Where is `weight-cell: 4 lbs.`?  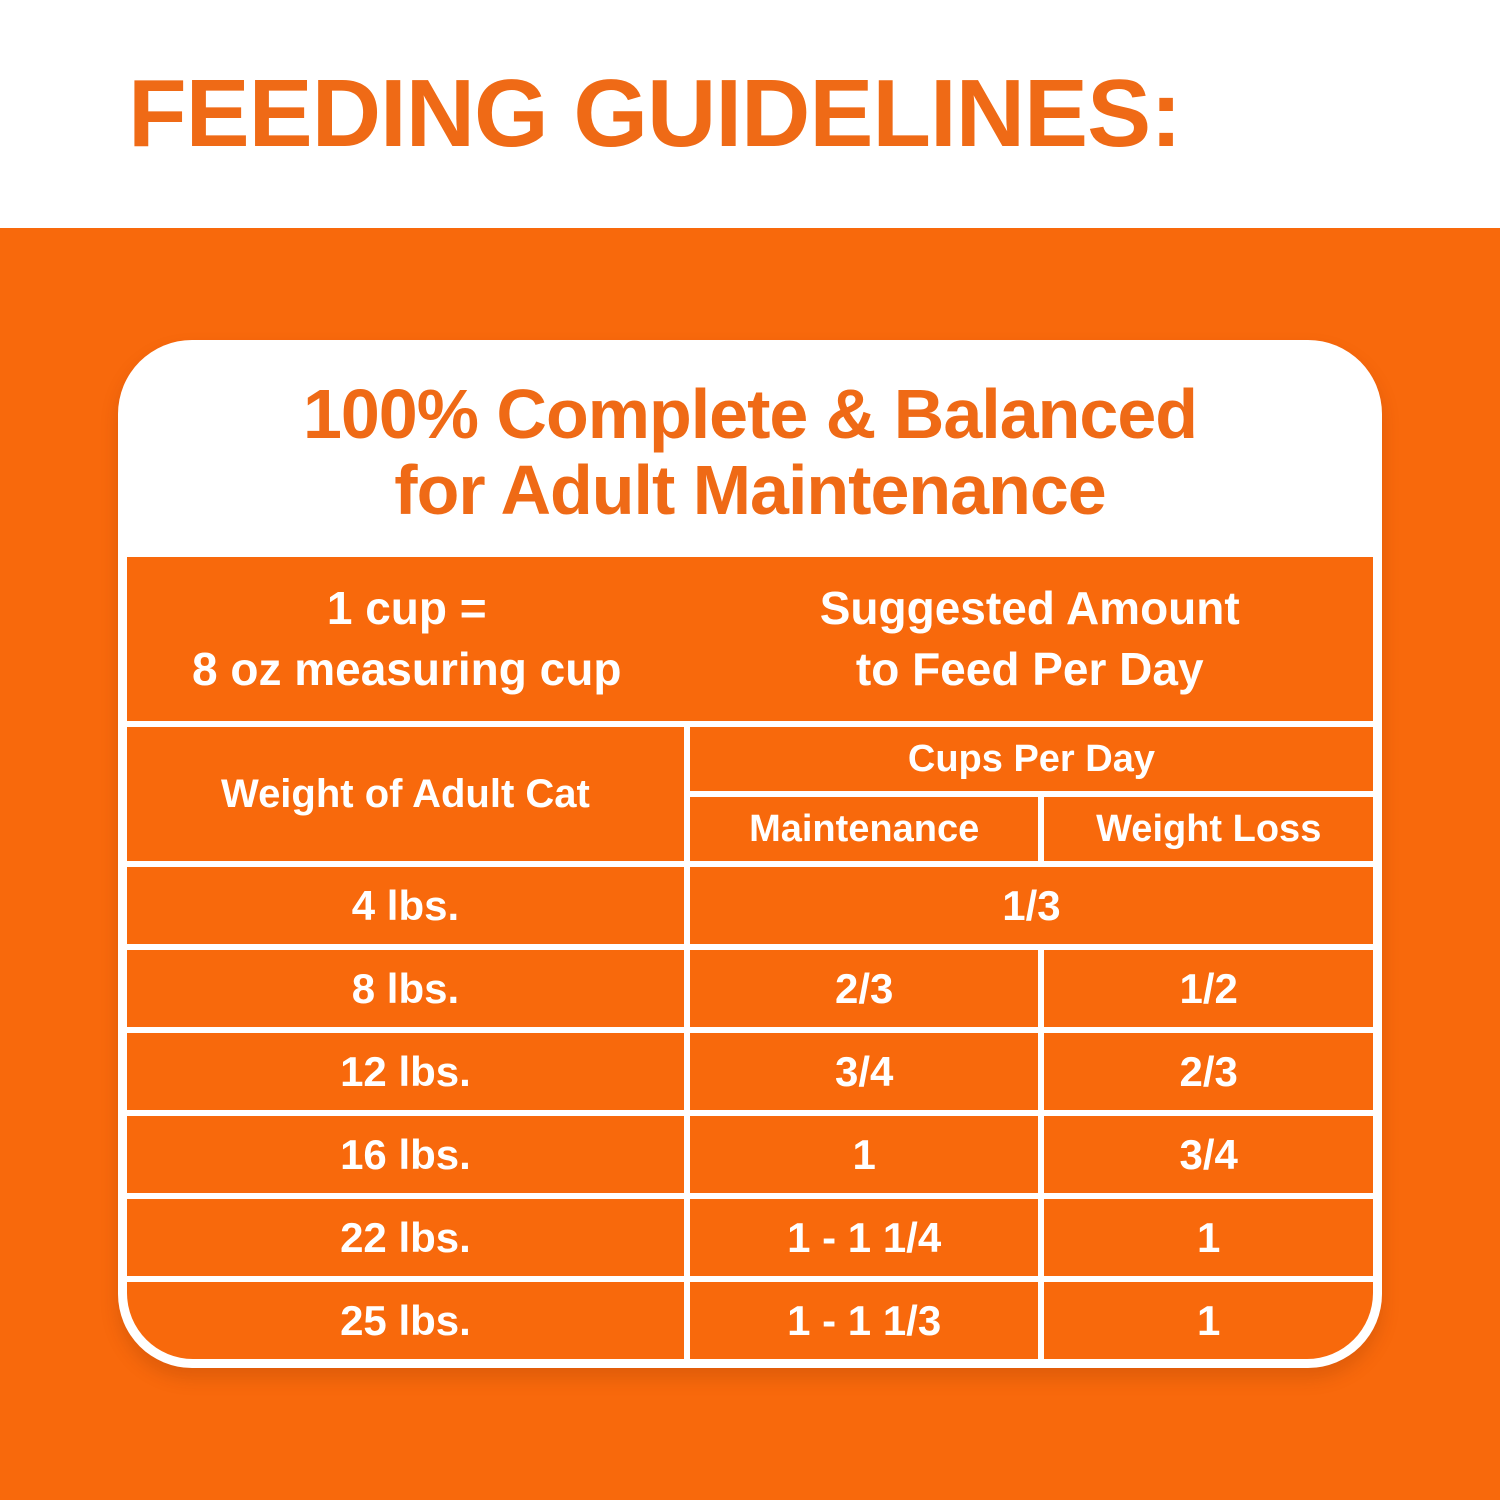
weight-cell: 4 lbs. is located at coordinates (405, 905).